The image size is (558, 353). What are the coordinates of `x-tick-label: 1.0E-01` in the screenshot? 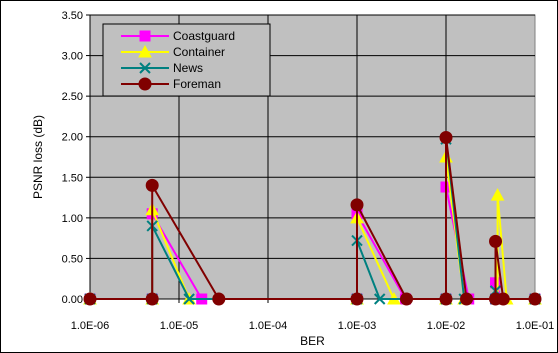 It's located at (535, 326).